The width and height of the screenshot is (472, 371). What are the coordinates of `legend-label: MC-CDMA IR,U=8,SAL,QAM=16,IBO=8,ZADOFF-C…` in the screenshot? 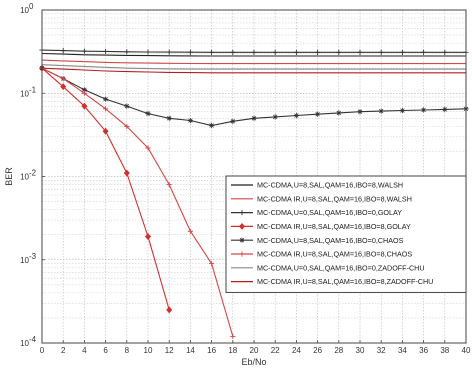 It's located at (345, 281).